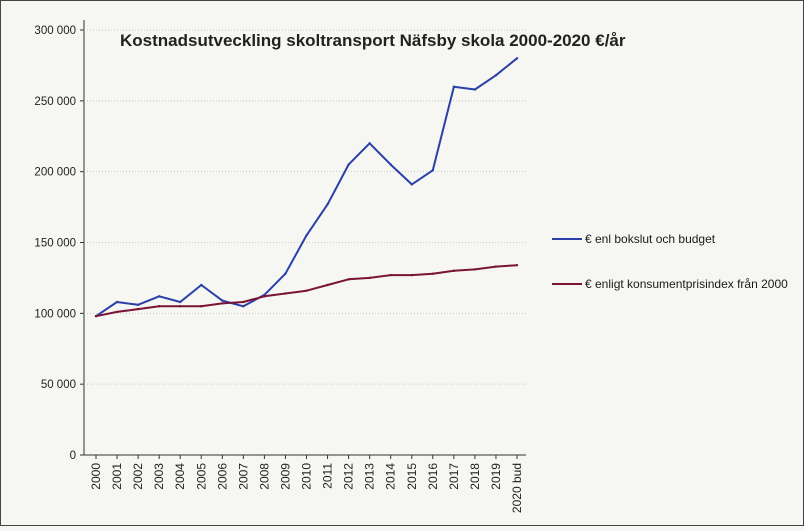 The width and height of the screenshot is (804, 531). I want to click on y-tick-label: 50 000, so click(58, 385).